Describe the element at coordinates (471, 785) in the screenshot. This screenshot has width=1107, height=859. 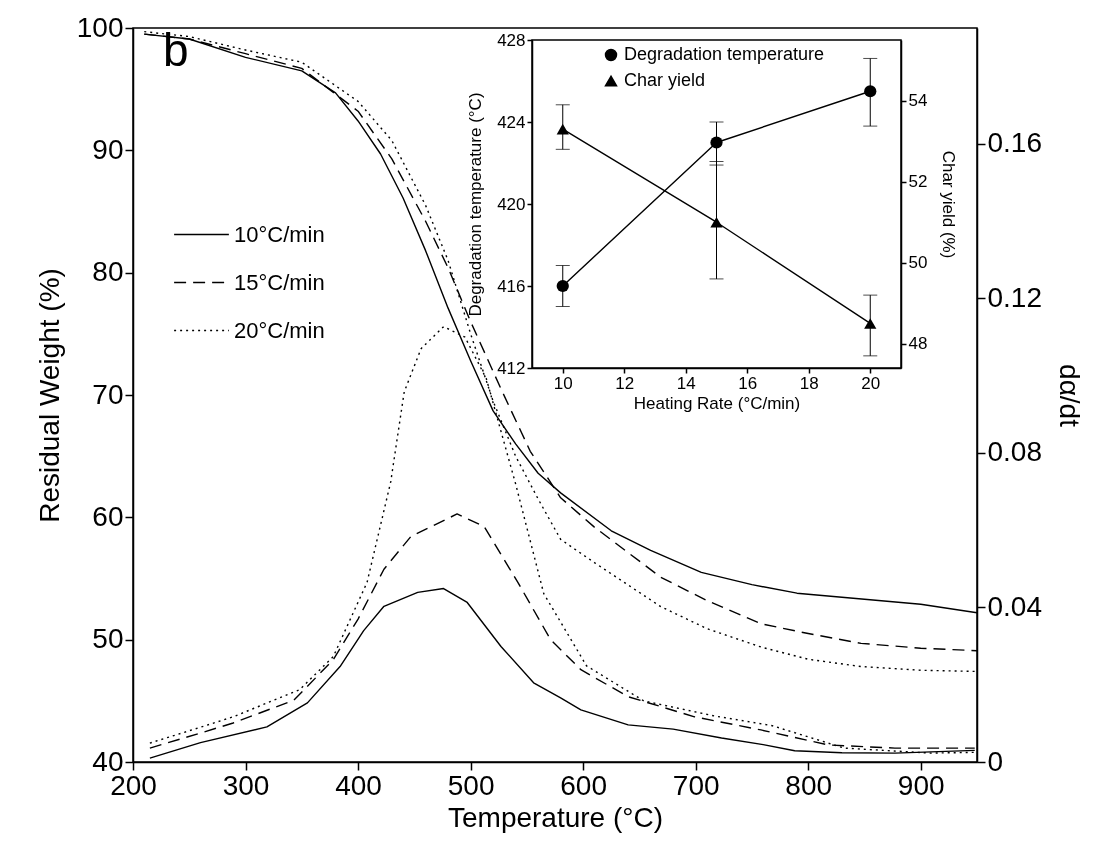
I see `x-tick-label: 500` at that location.